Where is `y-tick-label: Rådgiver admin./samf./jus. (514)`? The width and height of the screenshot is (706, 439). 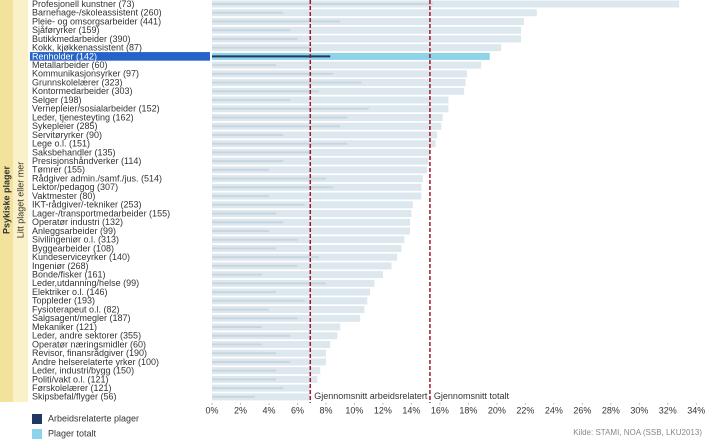
y-tick-label: Rådgiver admin./samf./jus. (514) is located at coordinates (97, 178).